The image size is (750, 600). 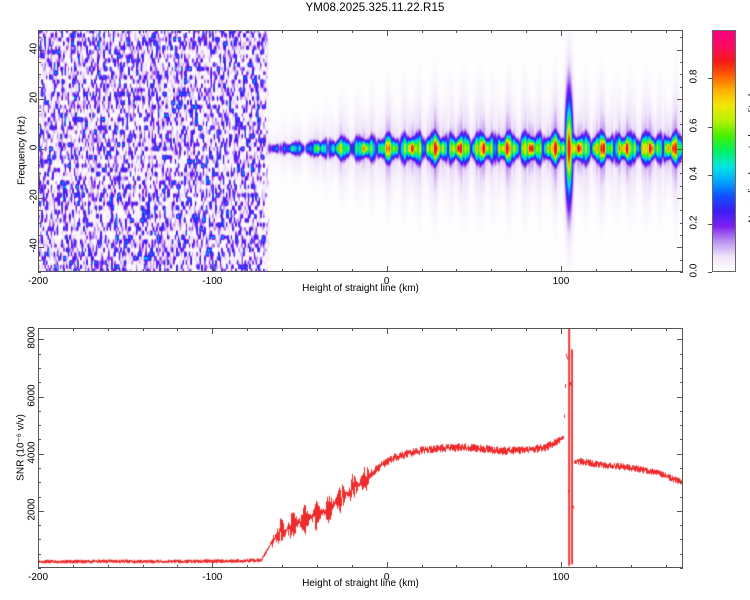 I want to click on y-tick-label: 4000, so click(x=32, y=452).